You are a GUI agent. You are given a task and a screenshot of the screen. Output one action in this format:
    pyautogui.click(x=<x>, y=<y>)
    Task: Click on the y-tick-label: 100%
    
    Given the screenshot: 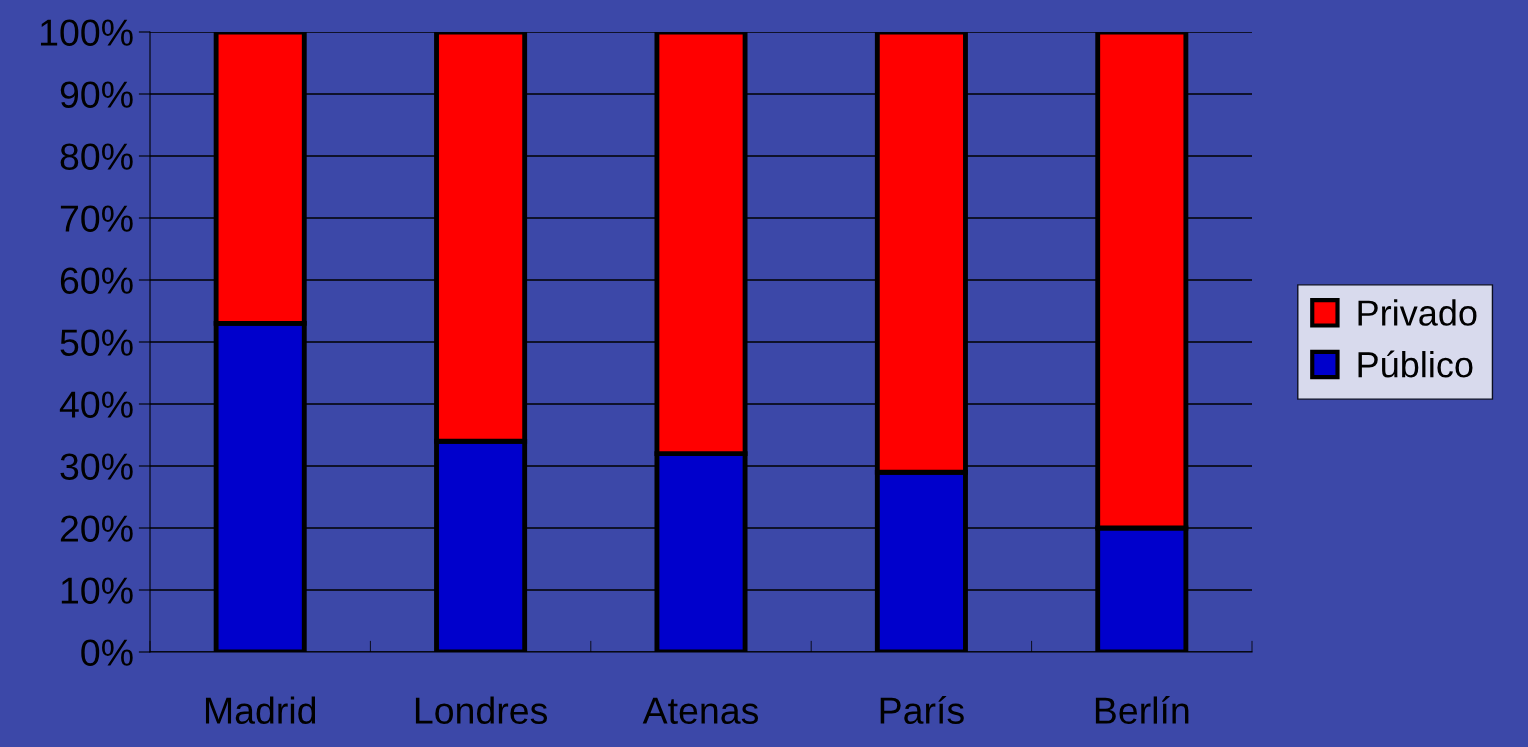 What is the action you would take?
    pyautogui.click(x=86, y=32)
    